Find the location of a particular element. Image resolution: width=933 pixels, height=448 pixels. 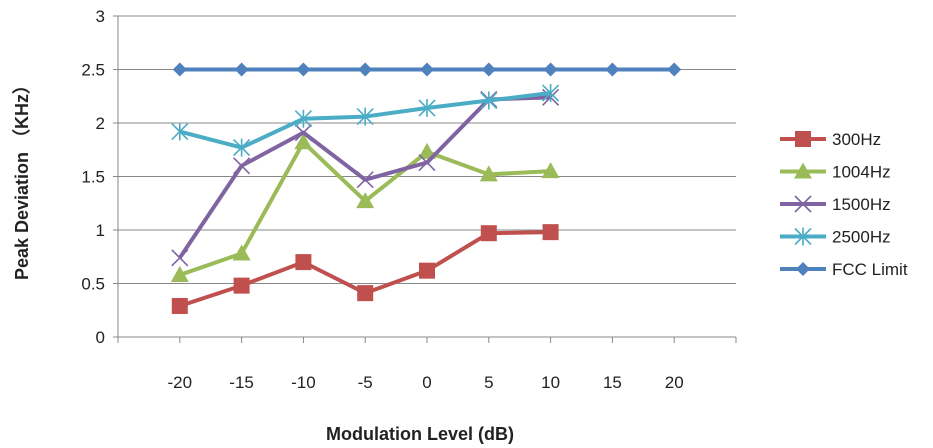

legend-item: 1004Hz is located at coordinates (835, 172).